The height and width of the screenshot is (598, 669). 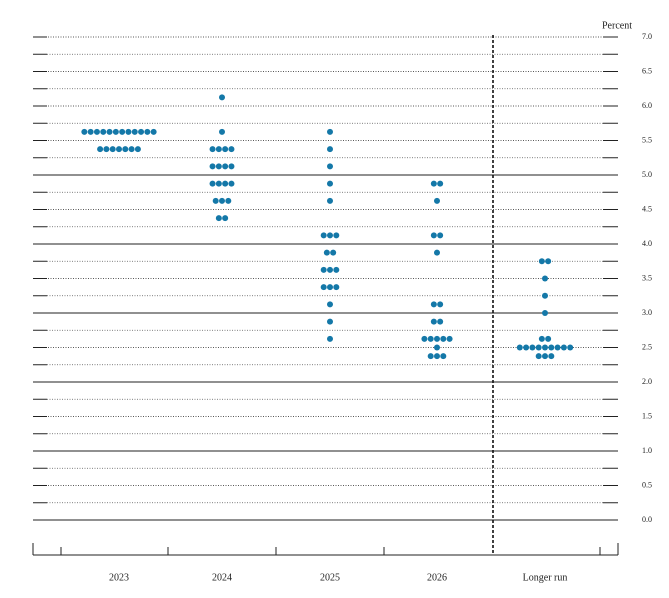 I want to click on y-tick-label: 3.0, so click(x=647, y=312).